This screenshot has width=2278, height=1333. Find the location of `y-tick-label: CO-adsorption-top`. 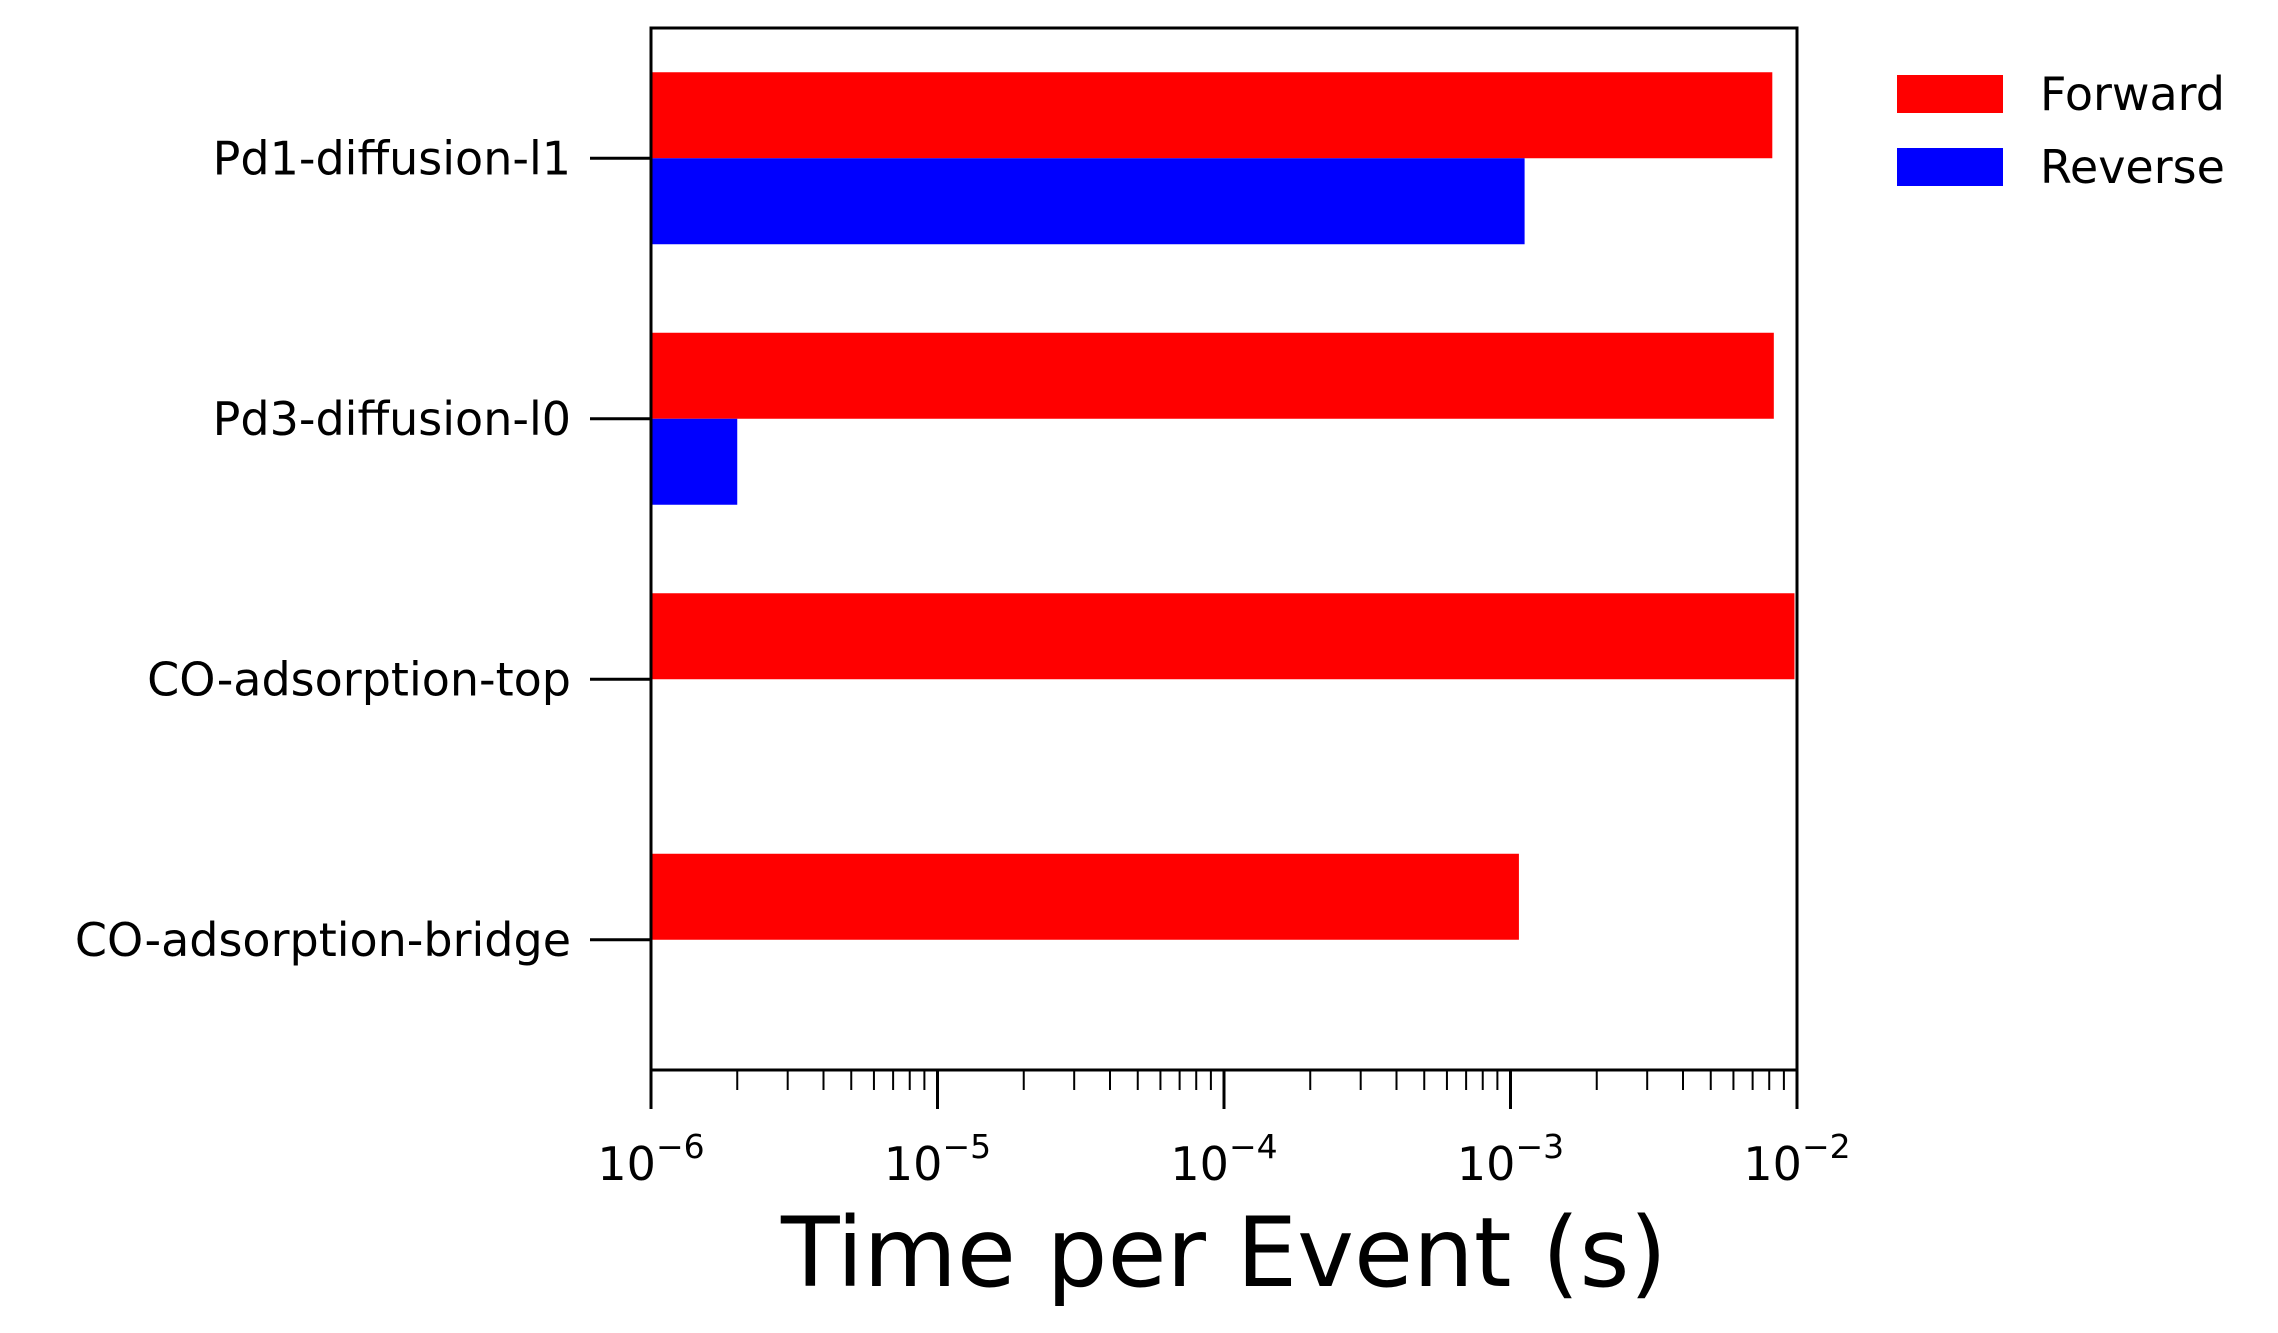

y-tick-label: CO-adsorption-top is located at coordinates (359, 679).